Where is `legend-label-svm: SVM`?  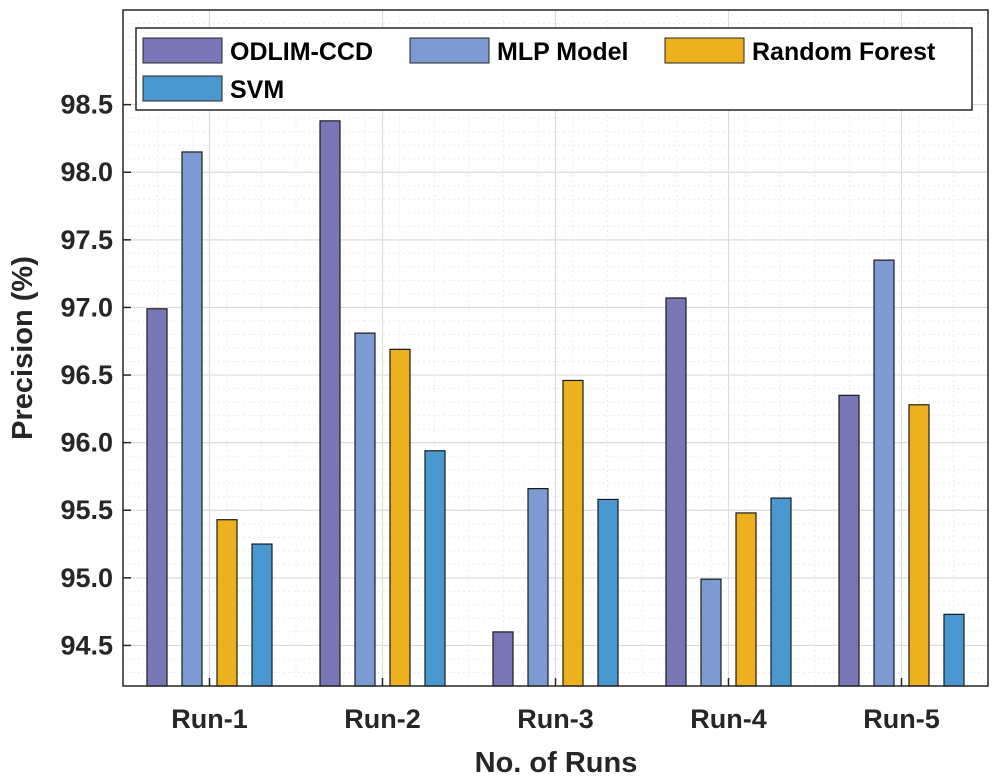 legend-label-svm: SVM is located at coordinates (257, 90).